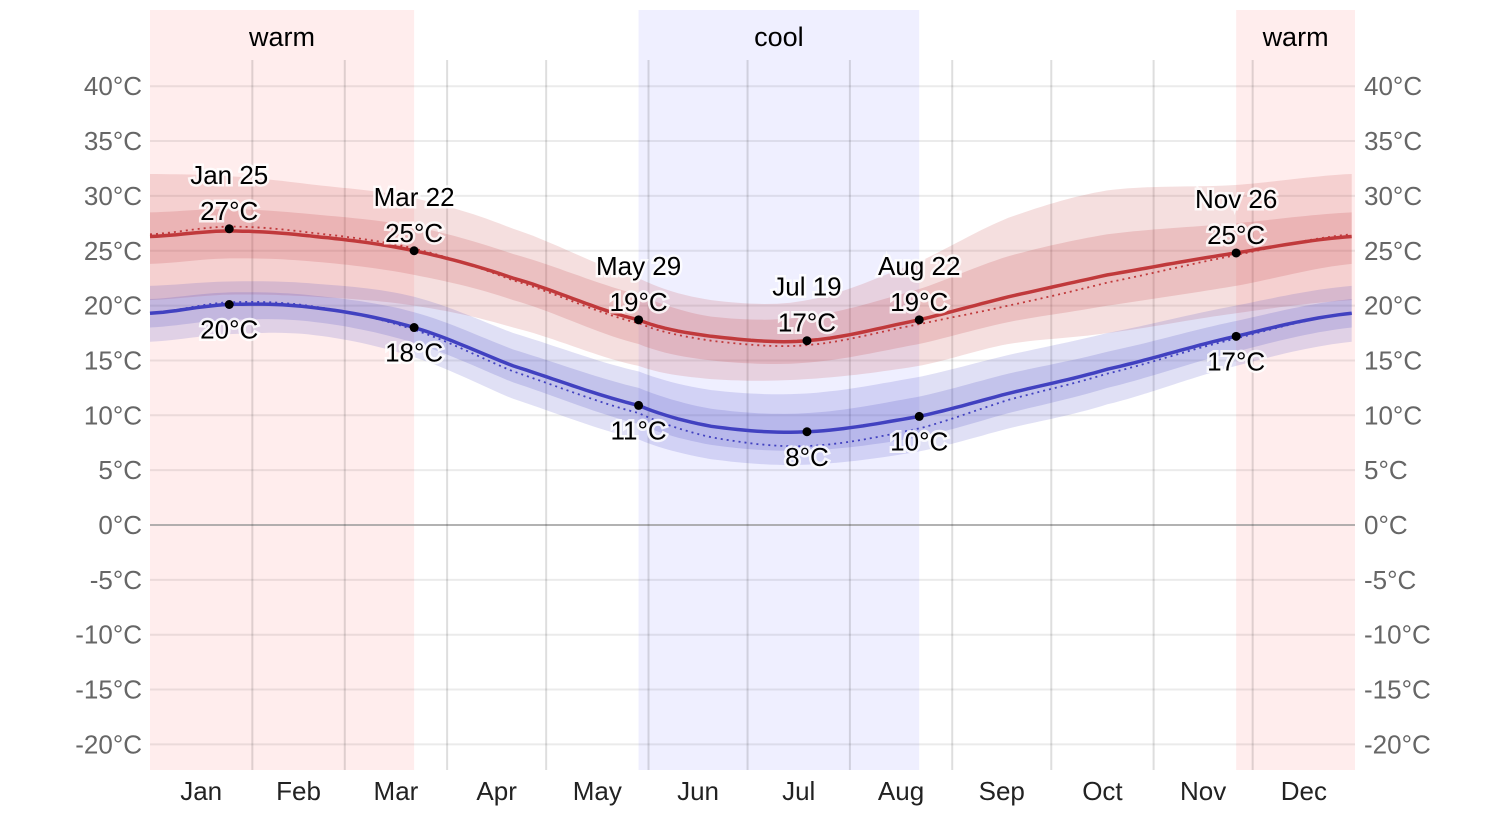 The width and height of the screenshot is (1506, 814). I want to click on month-label: Nov, so click(1203, 791).